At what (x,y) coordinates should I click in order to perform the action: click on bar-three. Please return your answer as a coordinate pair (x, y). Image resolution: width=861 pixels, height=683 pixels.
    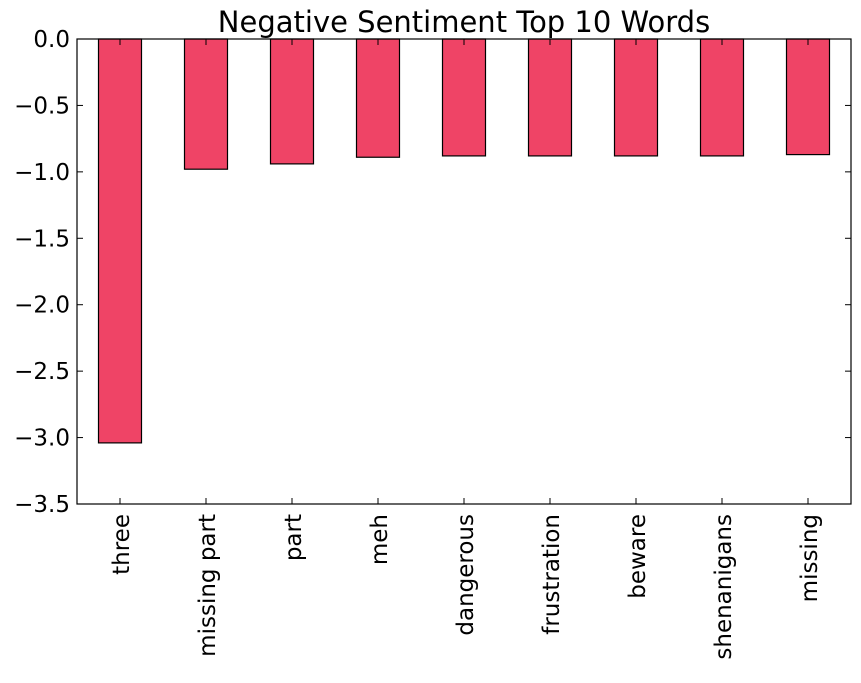
    Looking at the image, I should click on (120, 241).